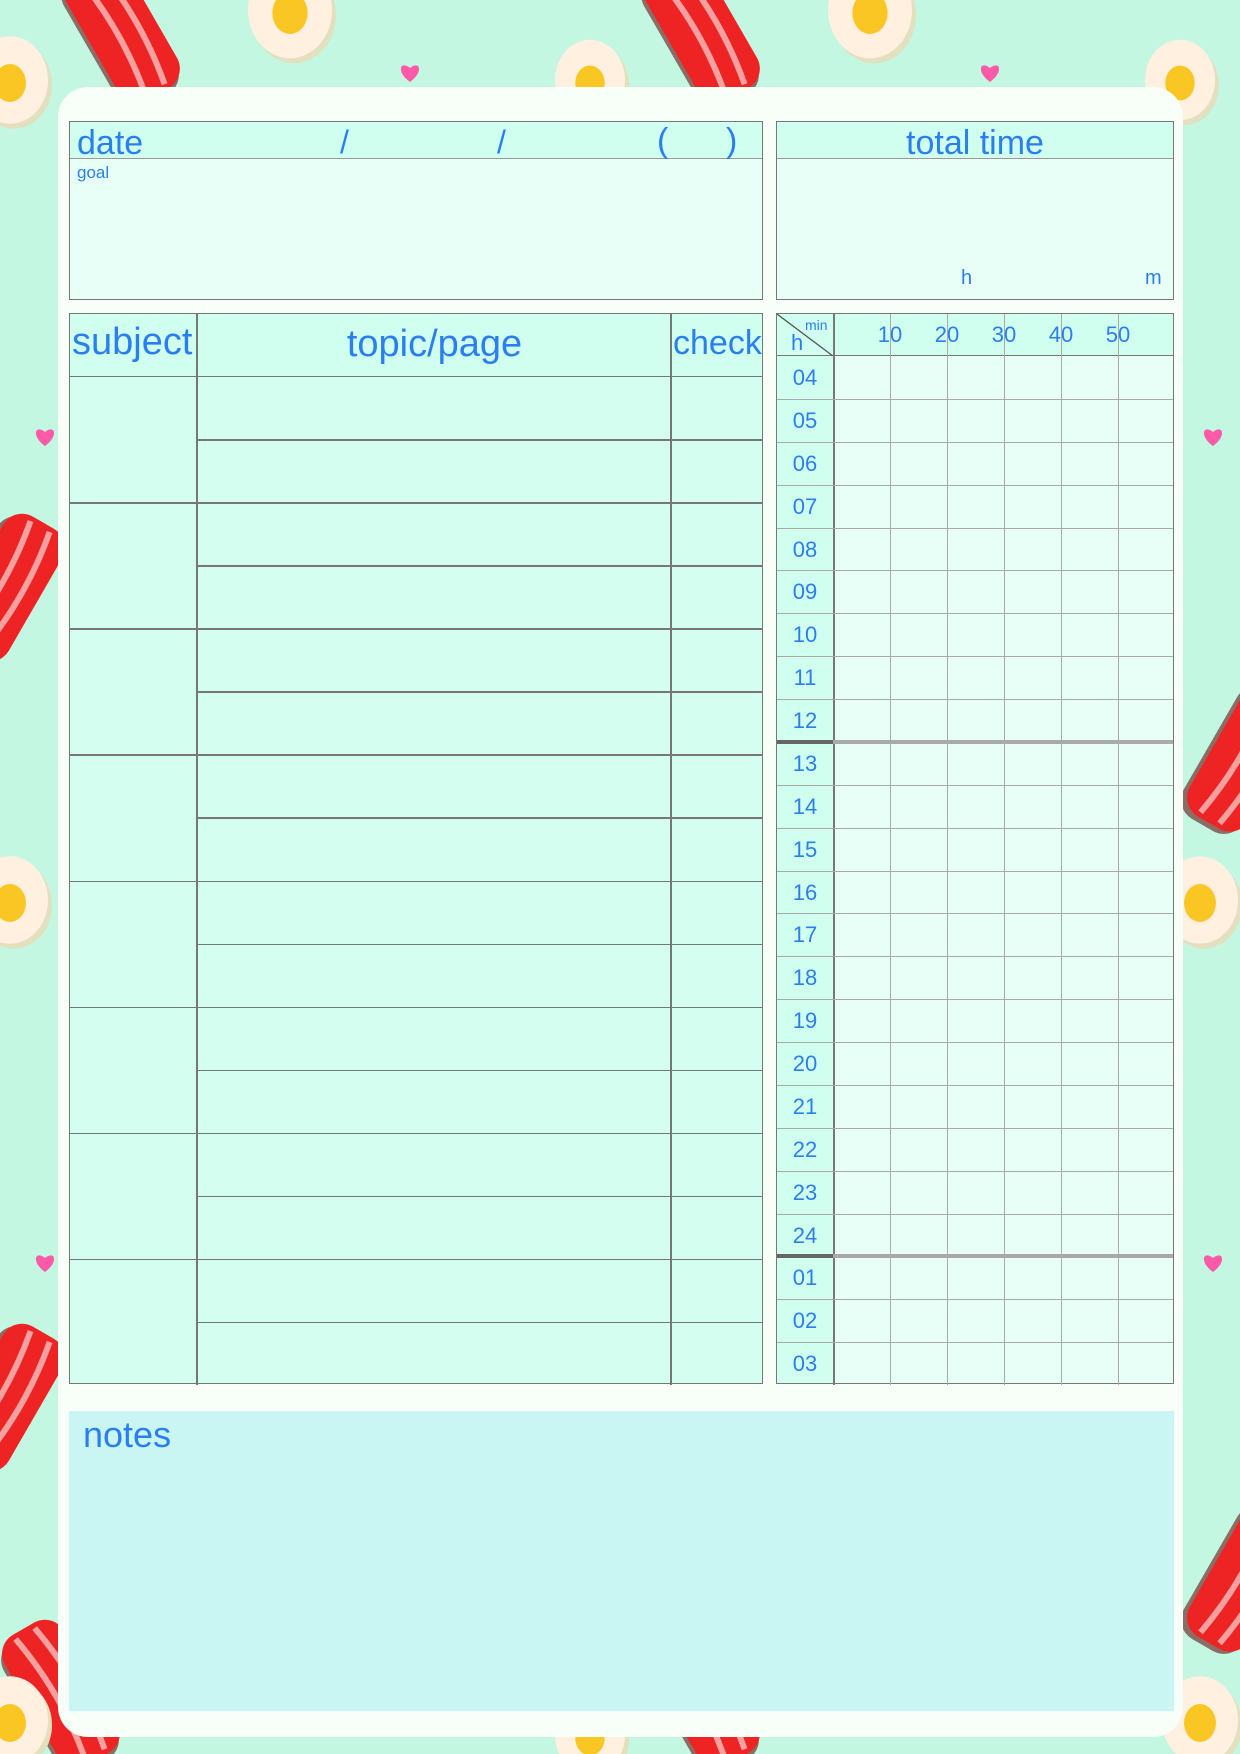  I want to click on goal-field, so click(416, 229).